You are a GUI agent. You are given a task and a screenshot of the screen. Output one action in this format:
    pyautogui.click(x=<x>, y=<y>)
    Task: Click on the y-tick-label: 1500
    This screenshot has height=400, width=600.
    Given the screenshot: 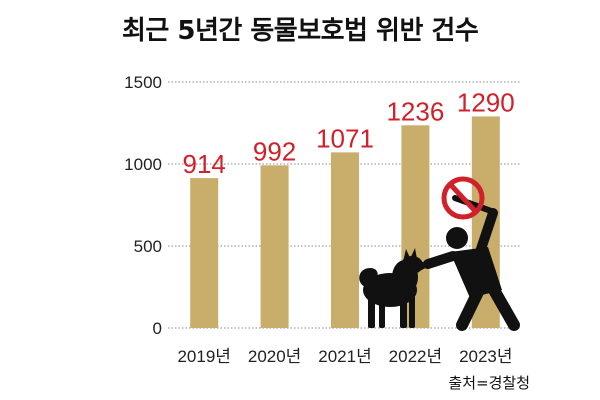 What is the action you would take?
    pyautogui.click(x=143, y=82)
    